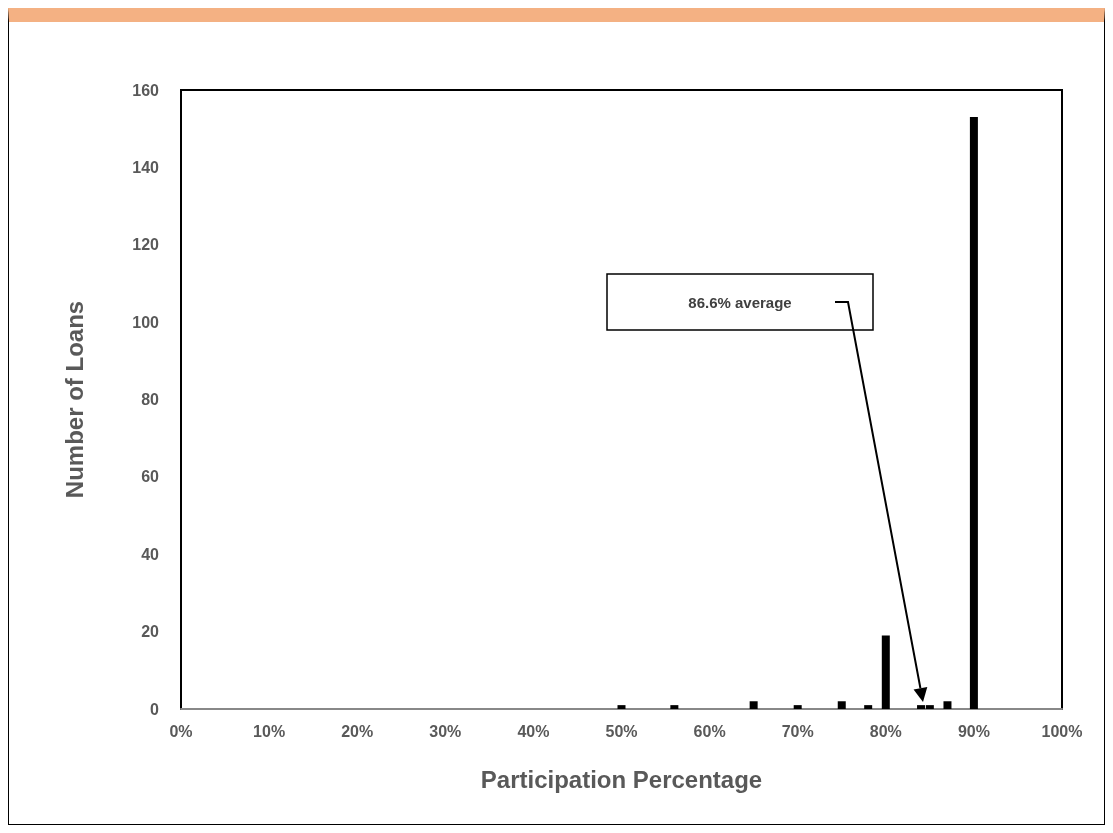 This screenshot has height=833, width=1113. What do you see at coordinates (146, 90) in the screenshot?
I see `y-tick-label: 160` at bounding box center [146, 90].